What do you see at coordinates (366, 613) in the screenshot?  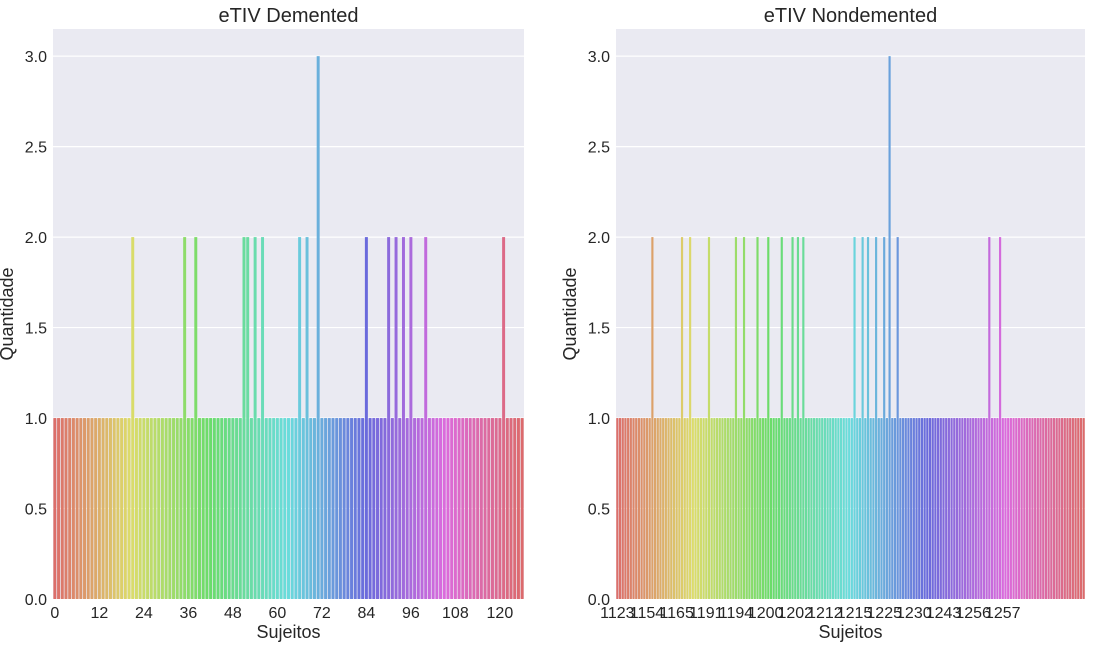 I see `x-tick-label-demented: 84` at bounding box center [366, 613].